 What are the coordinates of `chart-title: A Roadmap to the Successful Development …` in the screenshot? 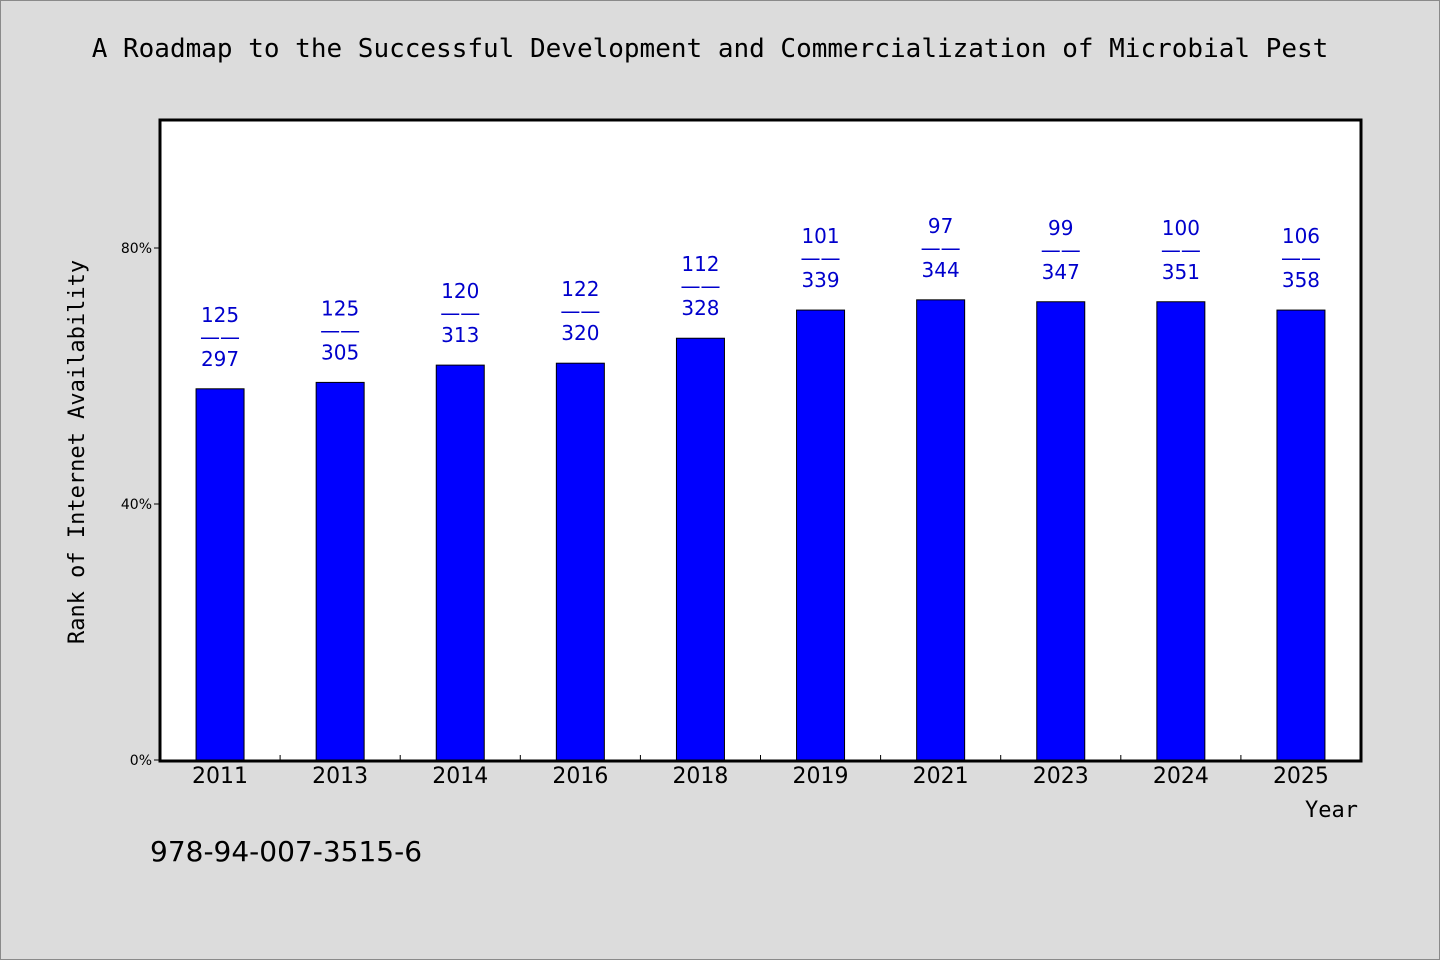 It's located at (710, 49).